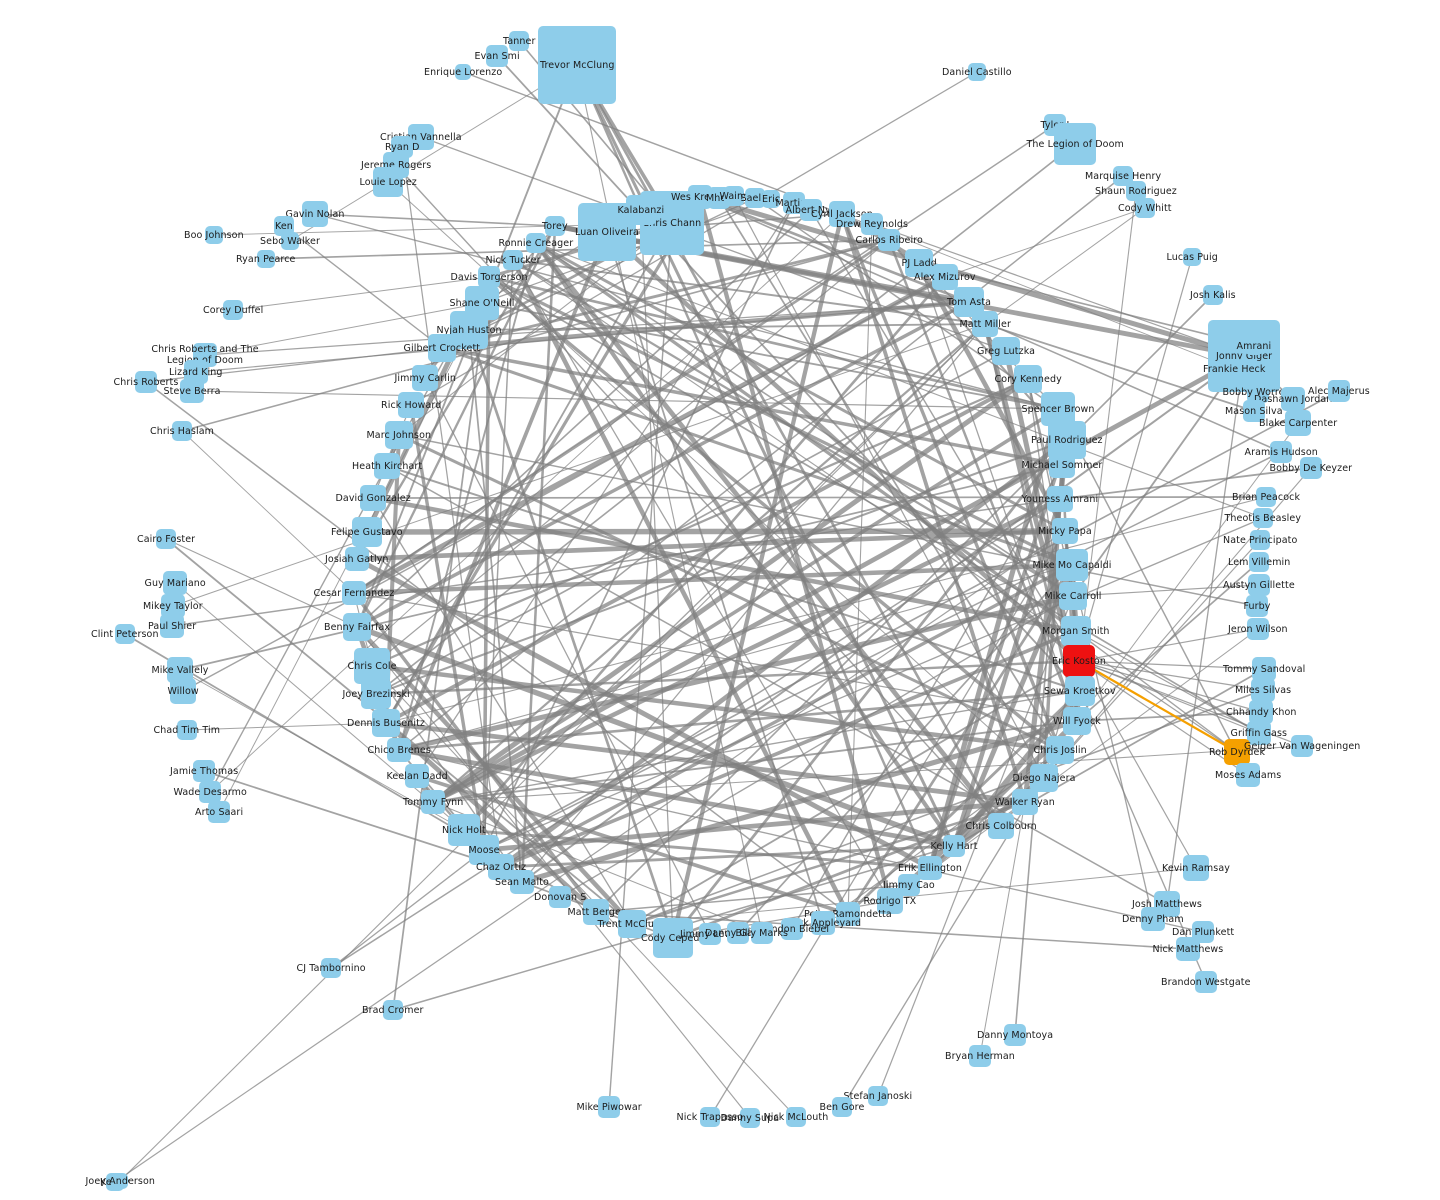  Describe the element at coordinates (878, 1096) in the screenshot. I see `graph-node-stefan-janoski` at that location.